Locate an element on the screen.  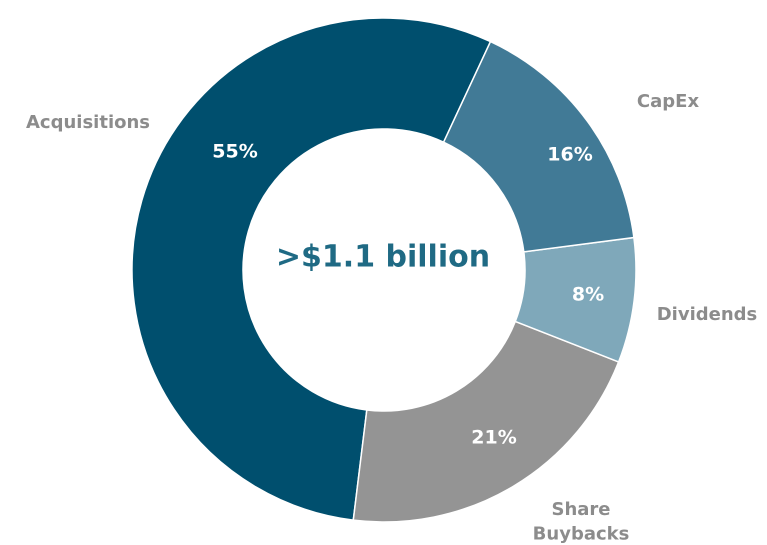
value-label: 16% is located at coordinates (569, 155).